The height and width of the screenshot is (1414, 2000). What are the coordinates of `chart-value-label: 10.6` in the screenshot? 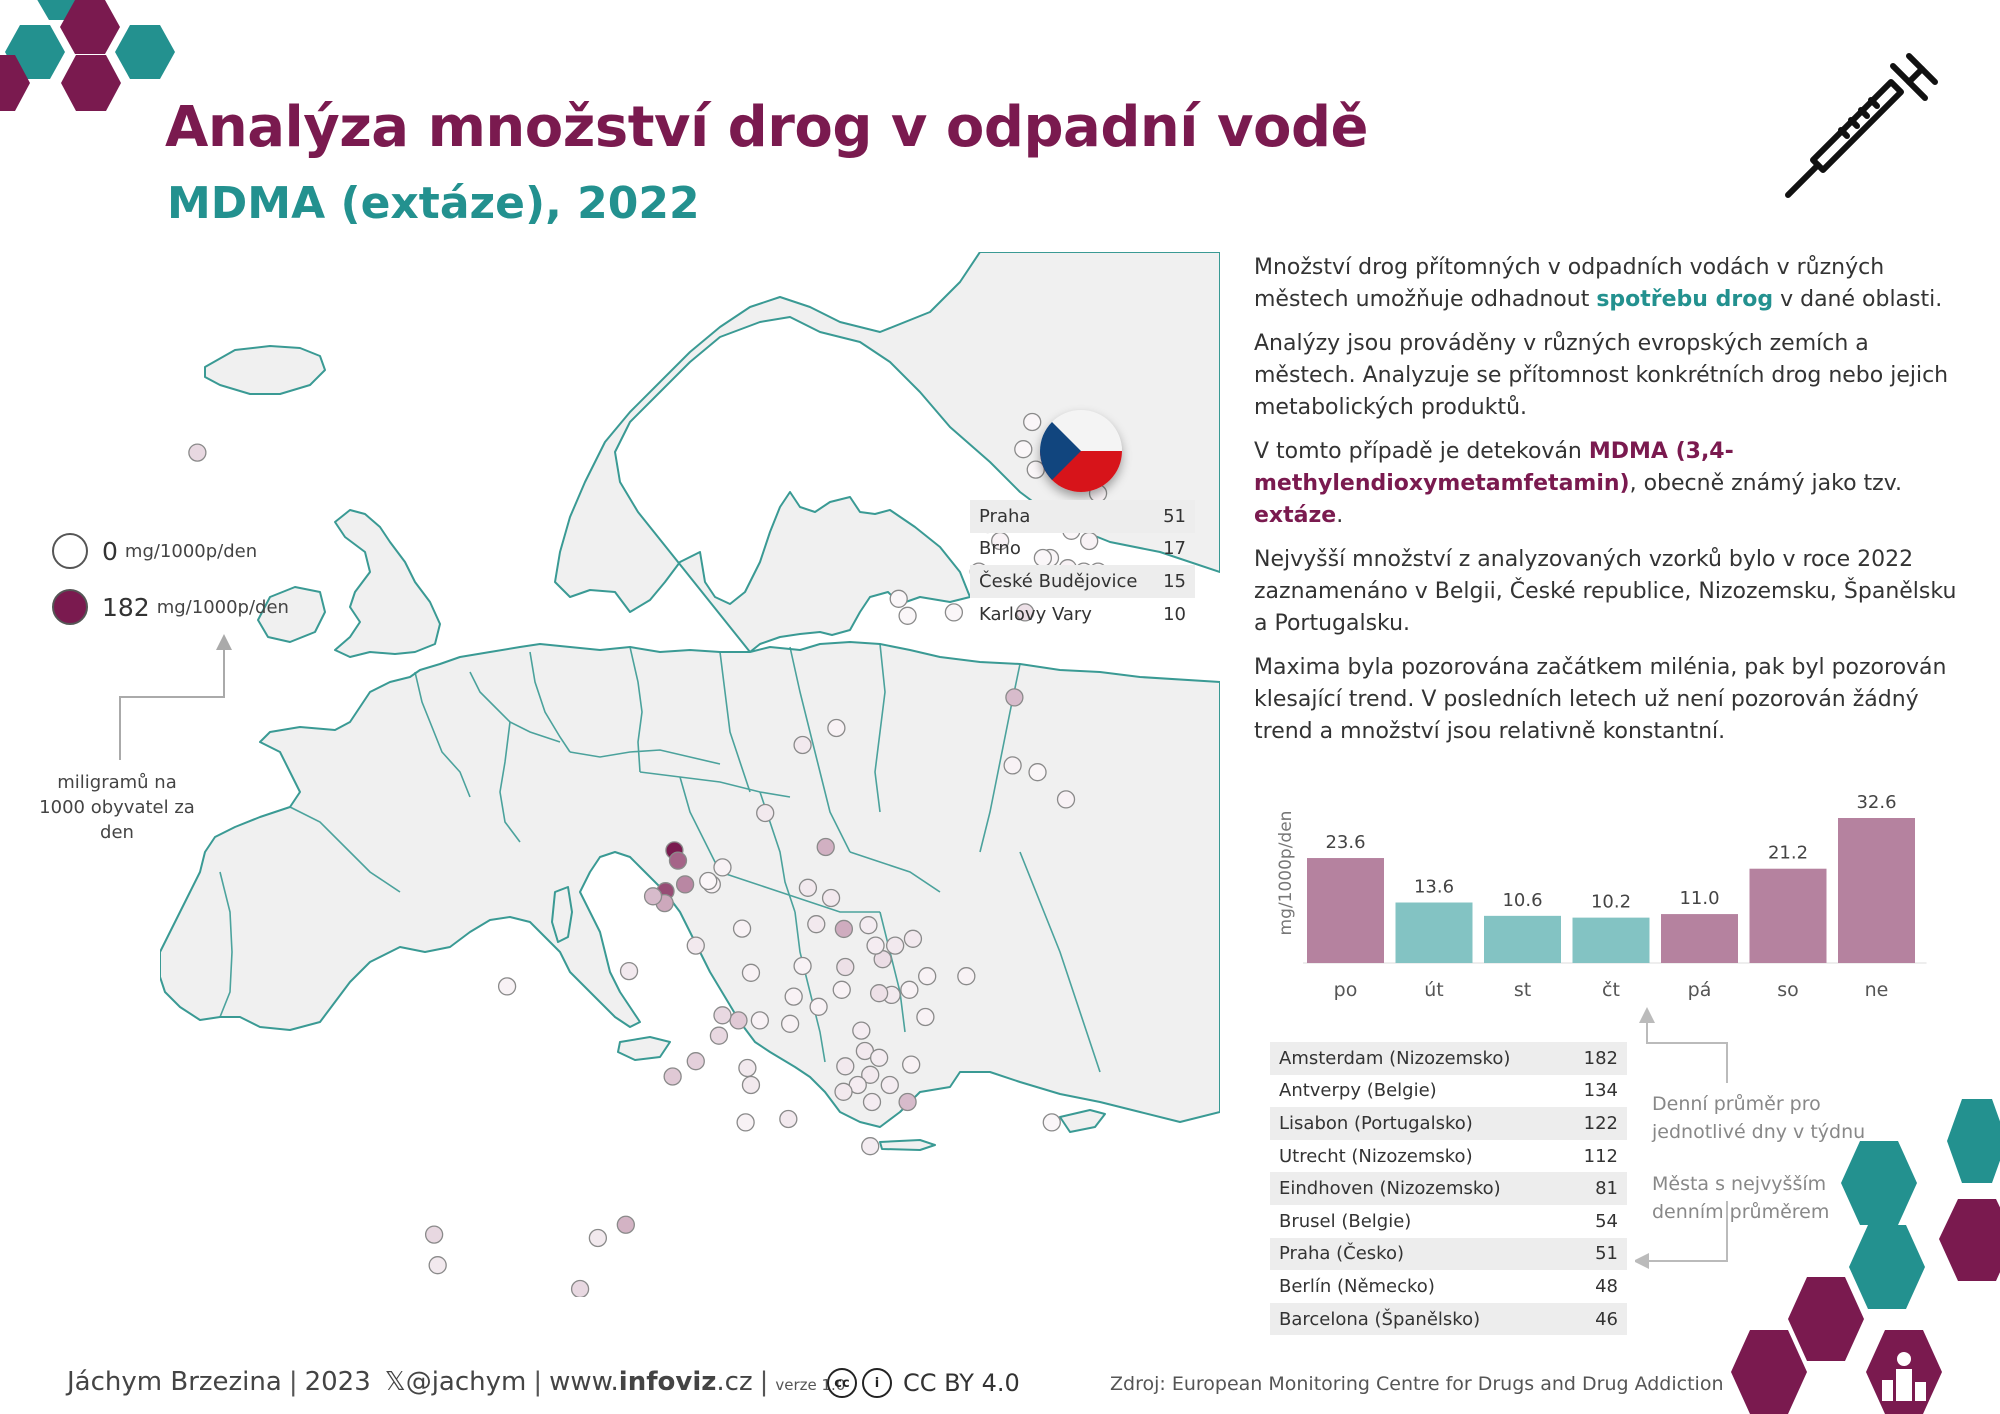 It's located at (1522, 900).